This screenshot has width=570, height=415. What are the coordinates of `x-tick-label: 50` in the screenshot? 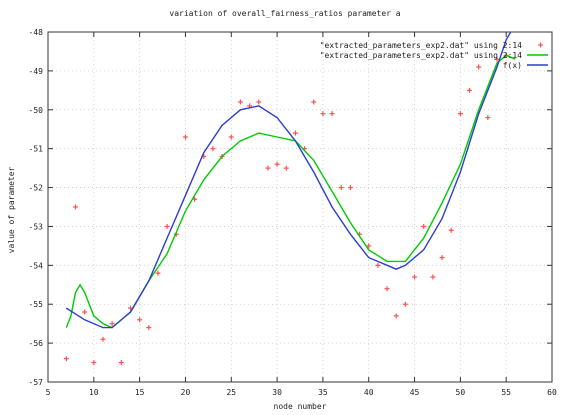 It's located at (461, 392).